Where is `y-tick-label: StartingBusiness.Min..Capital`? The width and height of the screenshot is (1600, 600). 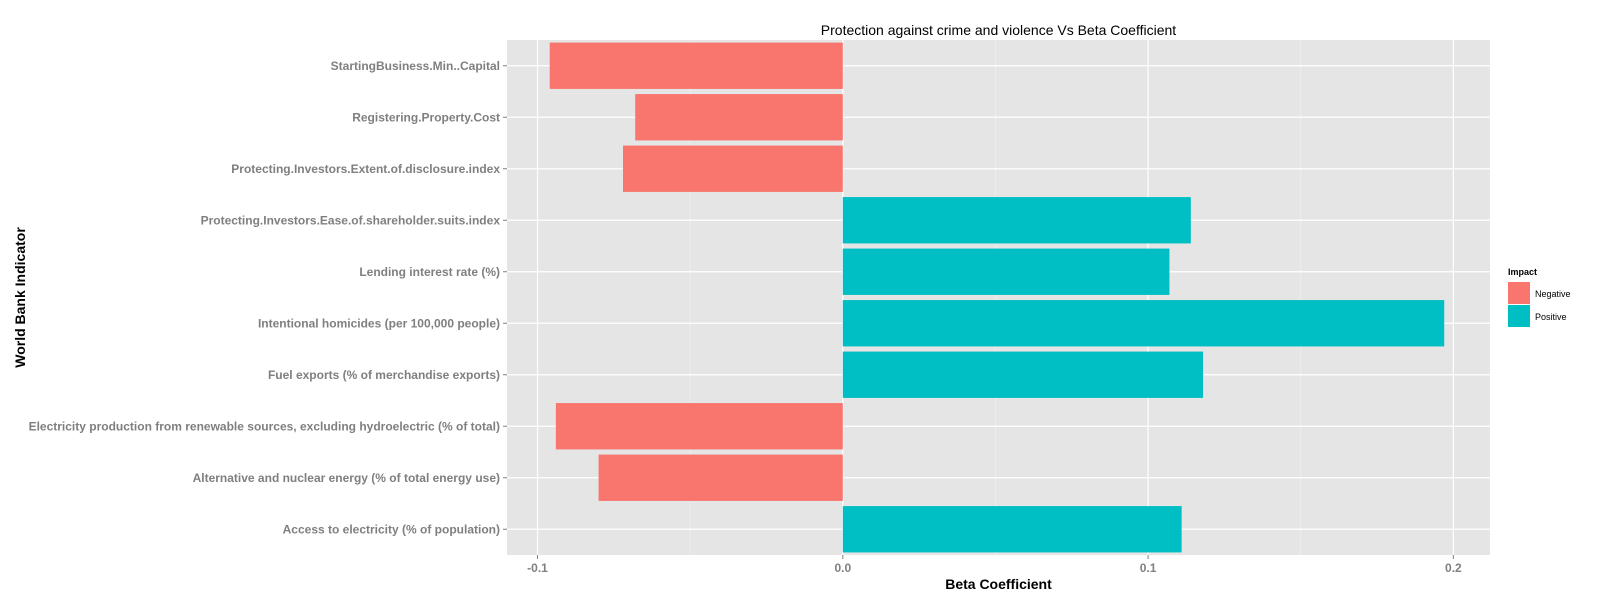
y-tick-label: StartingBusiness.Min..Capital is located at coordinates (415, 66).